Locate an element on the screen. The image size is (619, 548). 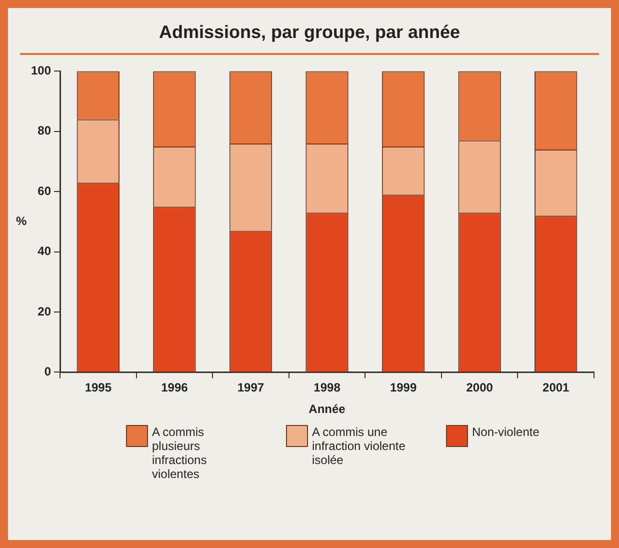
x-tick-label: 1997 is located at coordinates (250, 387).